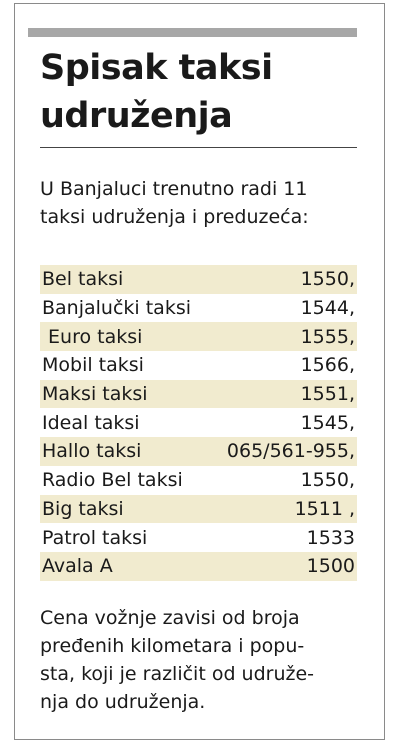 This screenshot has width=400, height=745. Describe the element at coordinates (156, 68) in the screenshot. I see `title-line: Spisak taksi` at that location.